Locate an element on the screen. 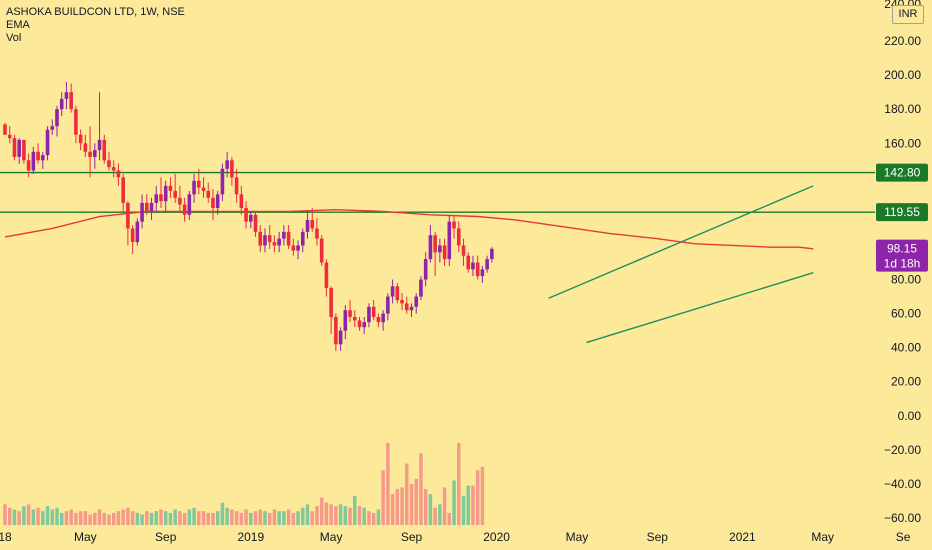  currency-button: INR is located at coordinates (908, 14).